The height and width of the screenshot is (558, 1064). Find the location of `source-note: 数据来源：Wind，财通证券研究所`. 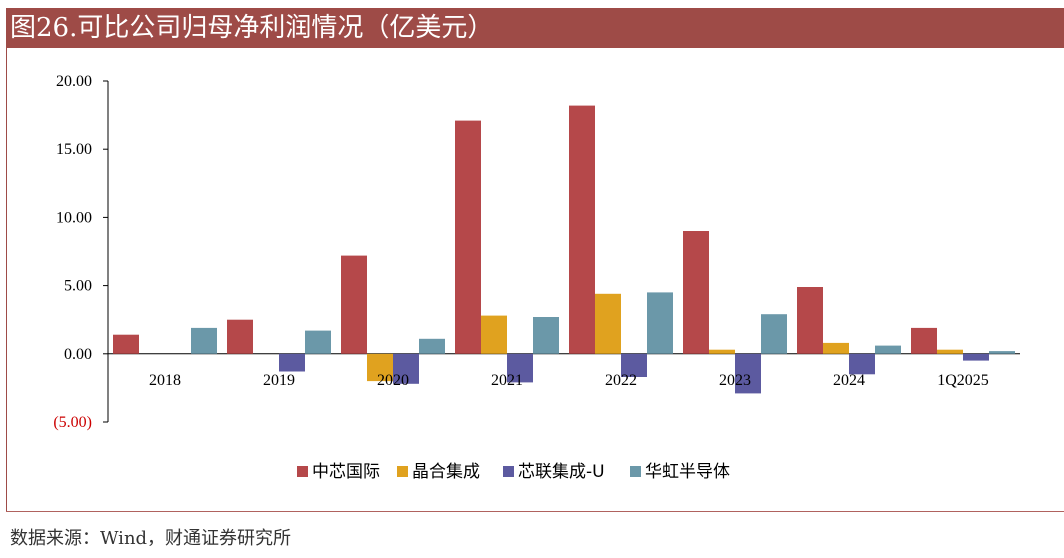

source-note: 数据来源：Wind，财通证券研究所 is located at coordinates (151, 538).